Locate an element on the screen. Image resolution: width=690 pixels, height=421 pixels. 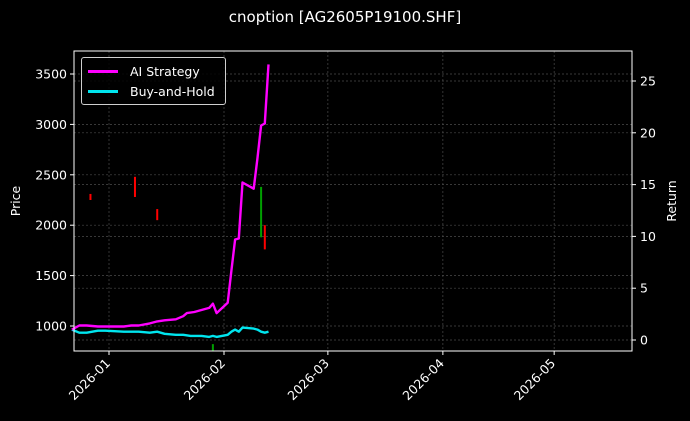
legend-item-ai-strategy: AI Strategy is located at coordinates (144, 71).